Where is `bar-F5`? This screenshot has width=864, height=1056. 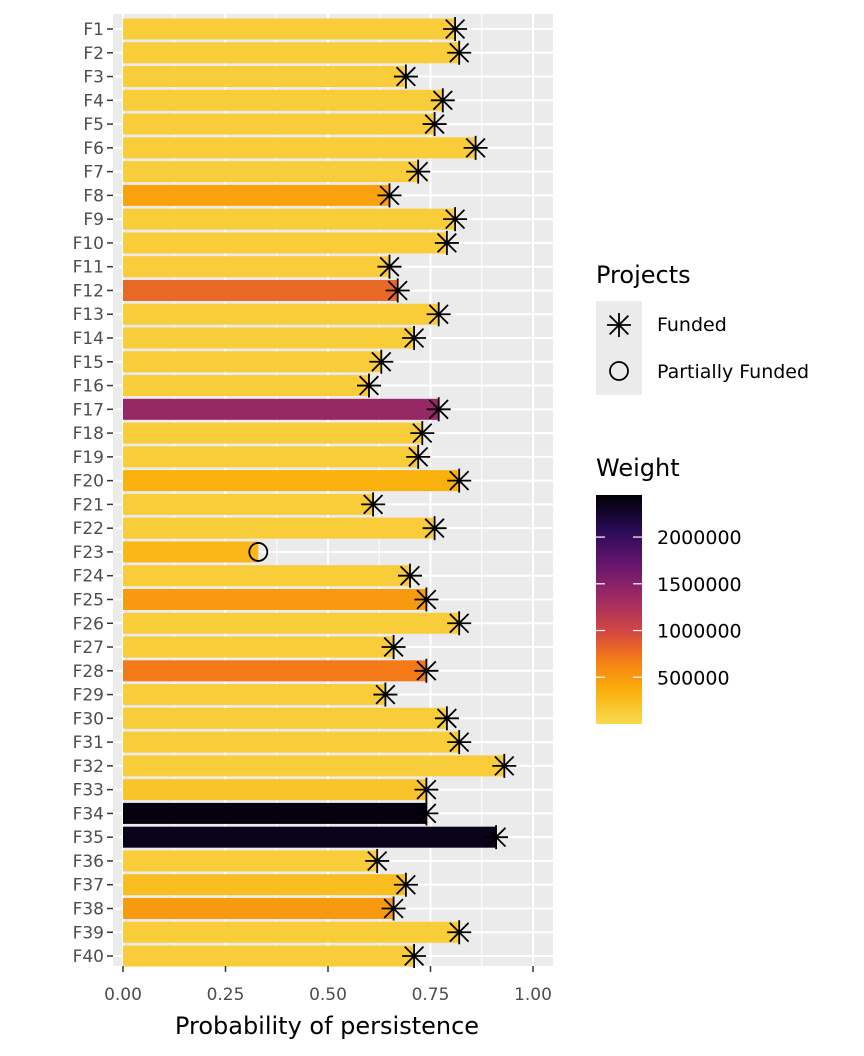 bar-F5 is located at coordinates (279, 124).